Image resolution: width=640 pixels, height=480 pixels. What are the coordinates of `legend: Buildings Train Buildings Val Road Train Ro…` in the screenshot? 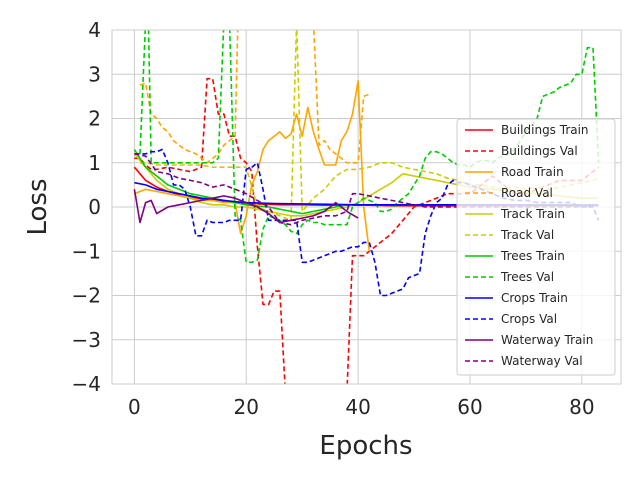 It's located at (536, 247).